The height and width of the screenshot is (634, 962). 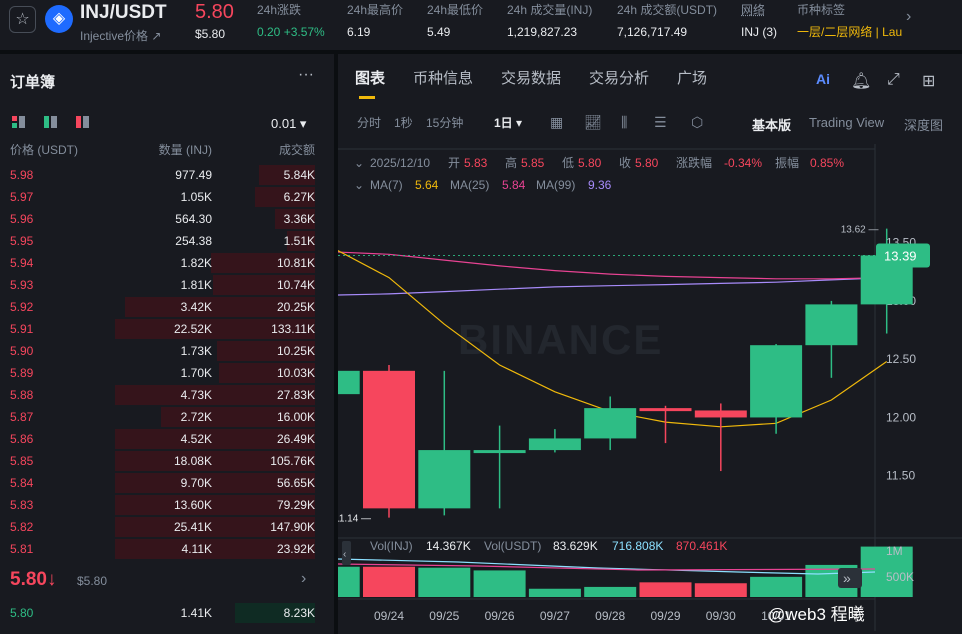 What do you see at coordinates (167, 241) in the screenshot?
I see `ask-row: 5.95 254.38 1.51K` at bounding box center [167, 241].